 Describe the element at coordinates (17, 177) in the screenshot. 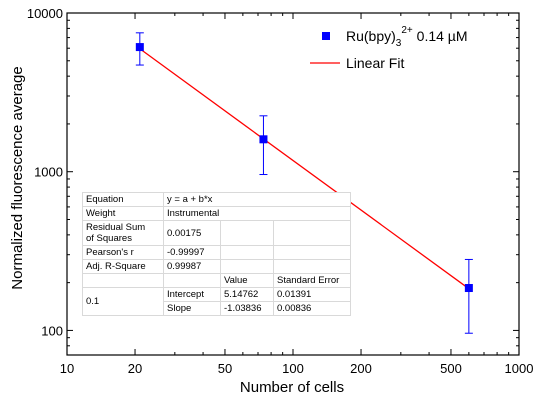

I see `y-axis-title: Normalized fluorescence average` at that location.